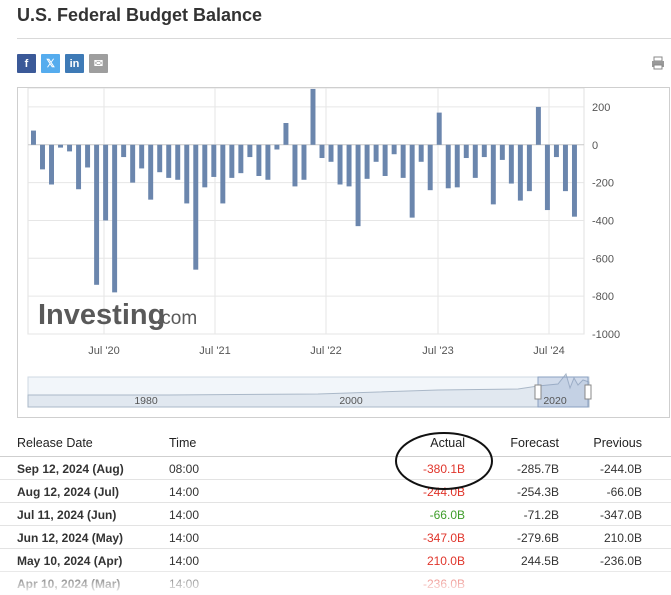 This screenshot has height=595, width=671. I want to click on header-forecast: Forecast, so click(534, 443).